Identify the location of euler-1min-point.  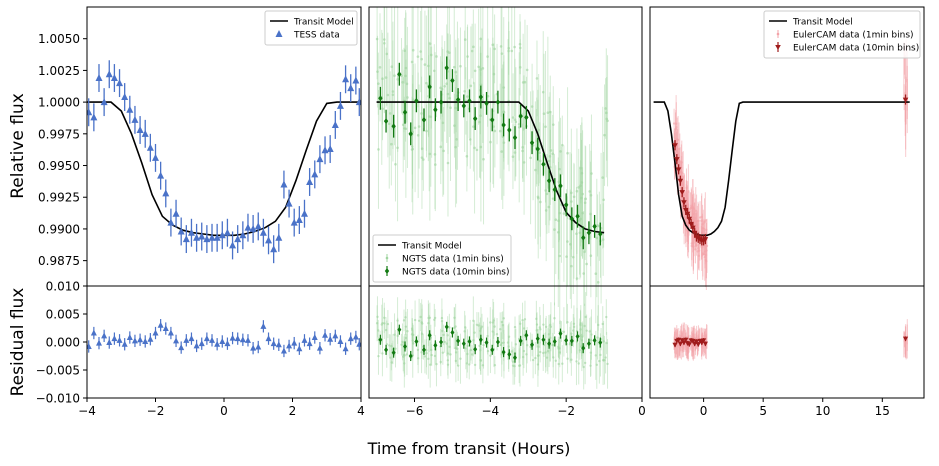
(705, 220).